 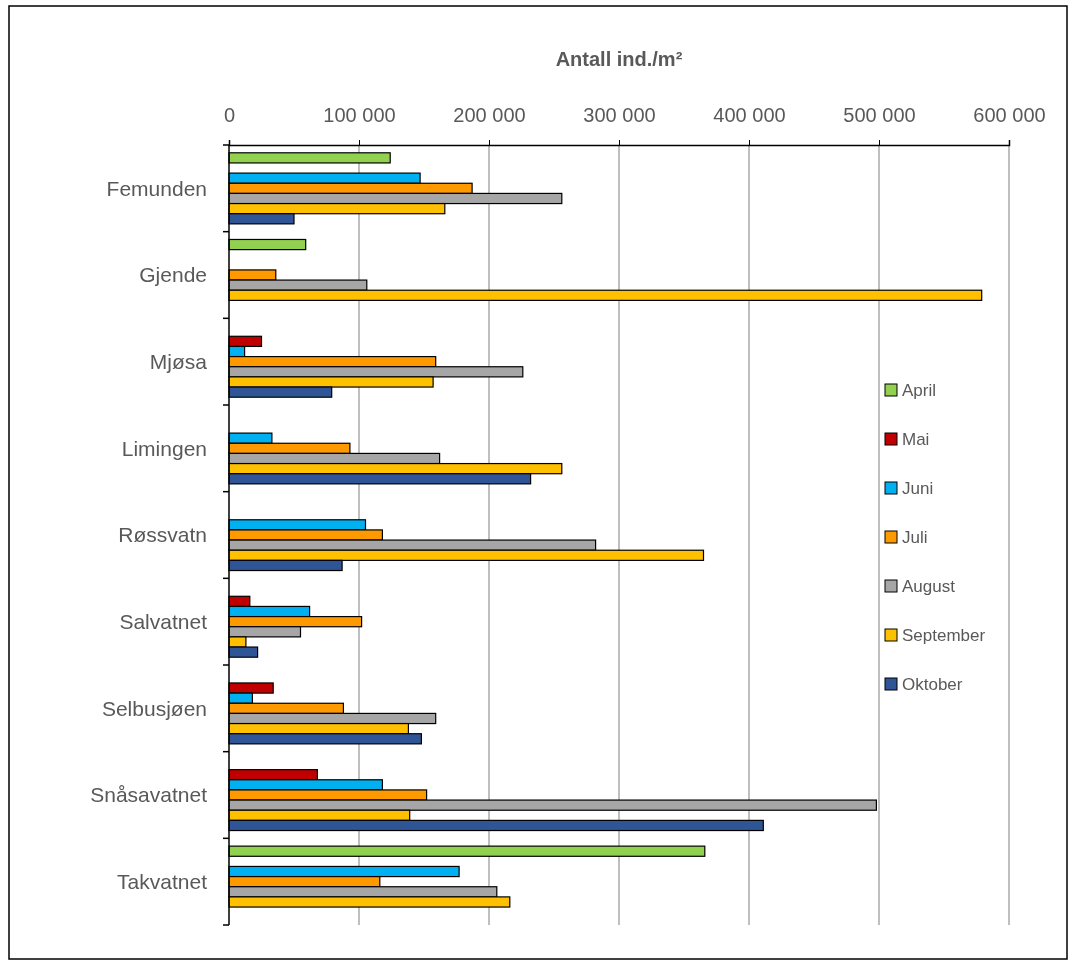 I want to click on chart-title: Antall ind./m², so click(x=619, y=59).